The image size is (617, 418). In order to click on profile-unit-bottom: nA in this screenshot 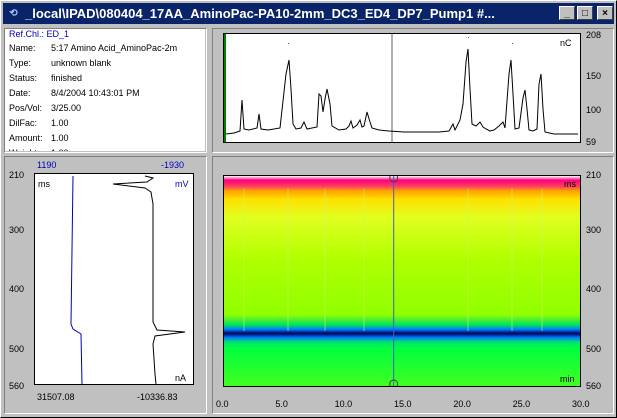, I will do `click(180, 378)`.